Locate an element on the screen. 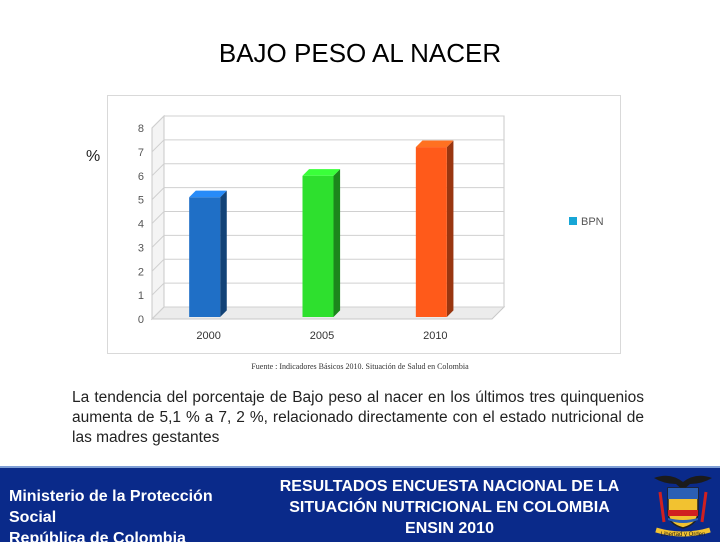  y-tick-label: 4 is located at coordinates (141, 225).